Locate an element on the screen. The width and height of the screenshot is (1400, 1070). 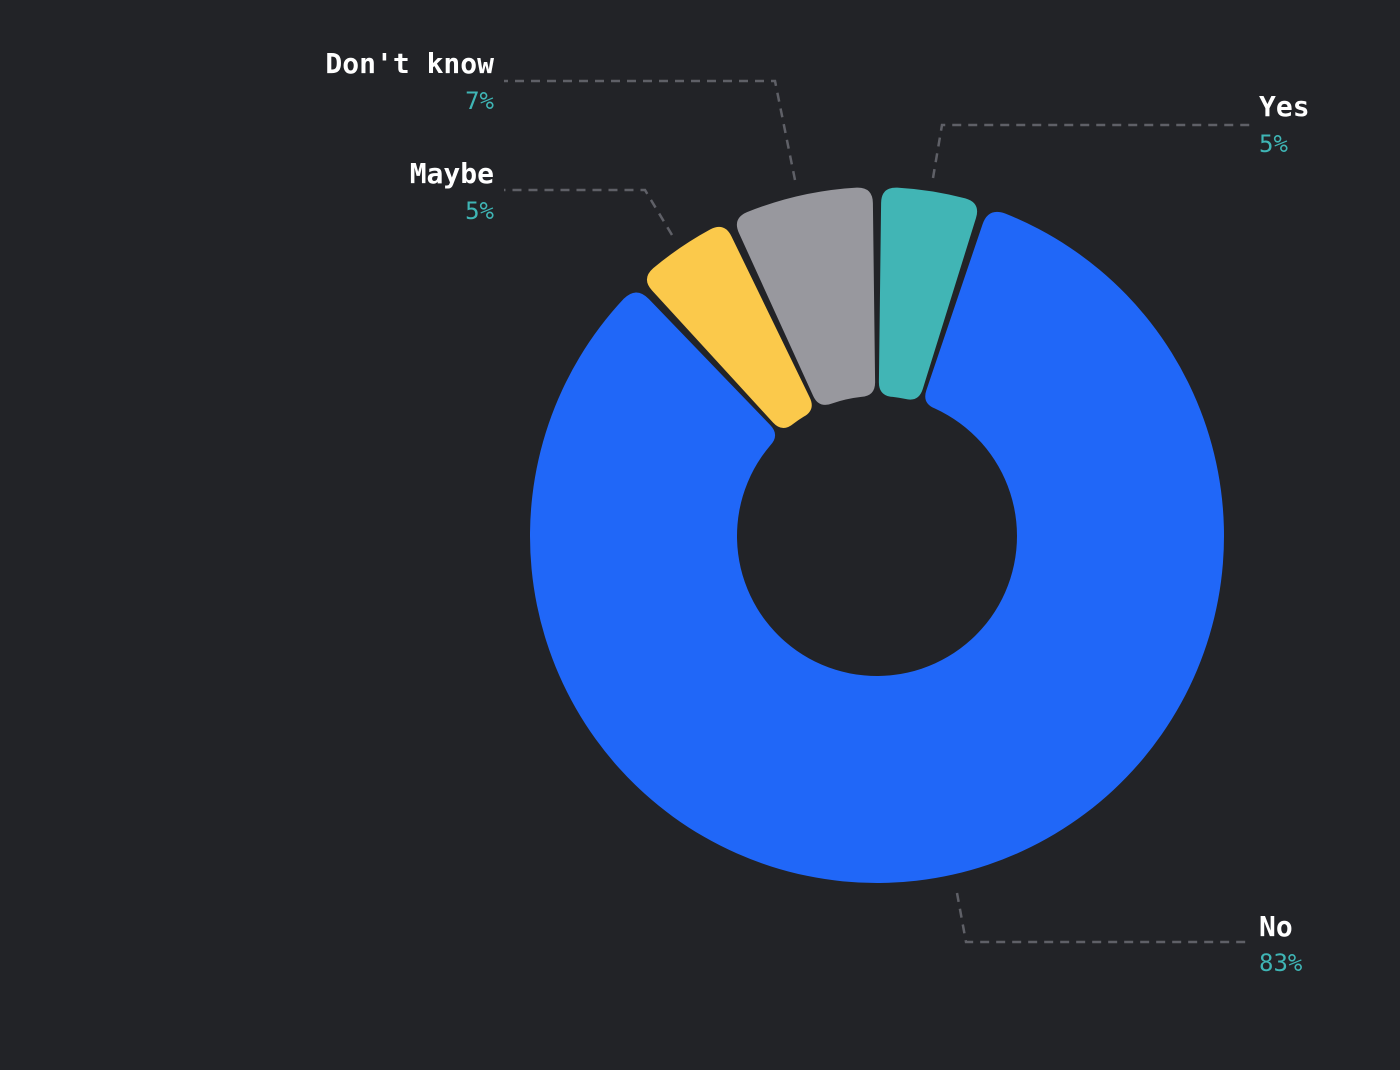
slice-label-name: Yes is located at coordinates (1284, 106).